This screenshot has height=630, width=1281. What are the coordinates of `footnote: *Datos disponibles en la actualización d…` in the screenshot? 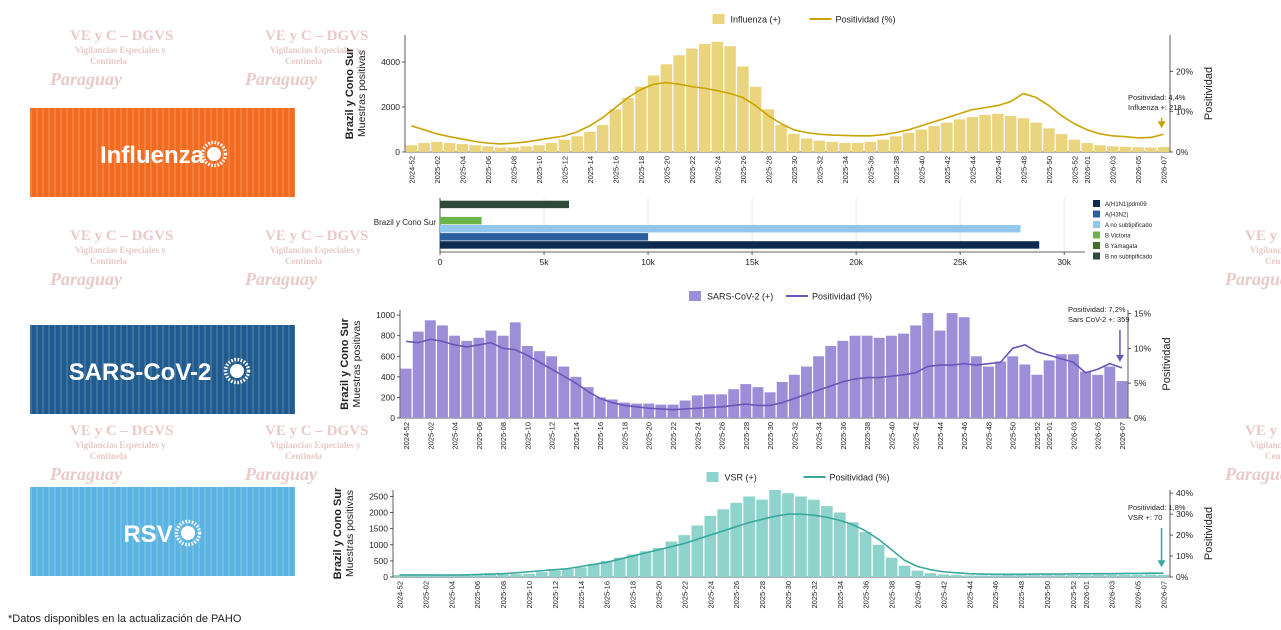 It's located at (125, 619).